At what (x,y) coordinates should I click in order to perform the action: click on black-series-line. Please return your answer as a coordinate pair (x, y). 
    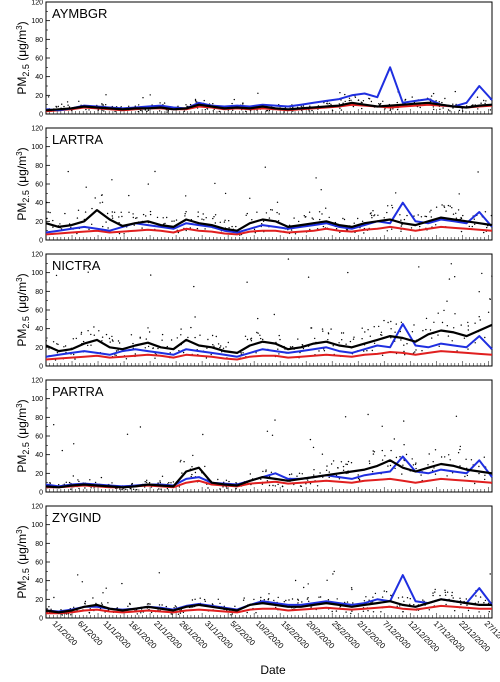
    Looking at the image, I should click on (269, 106).